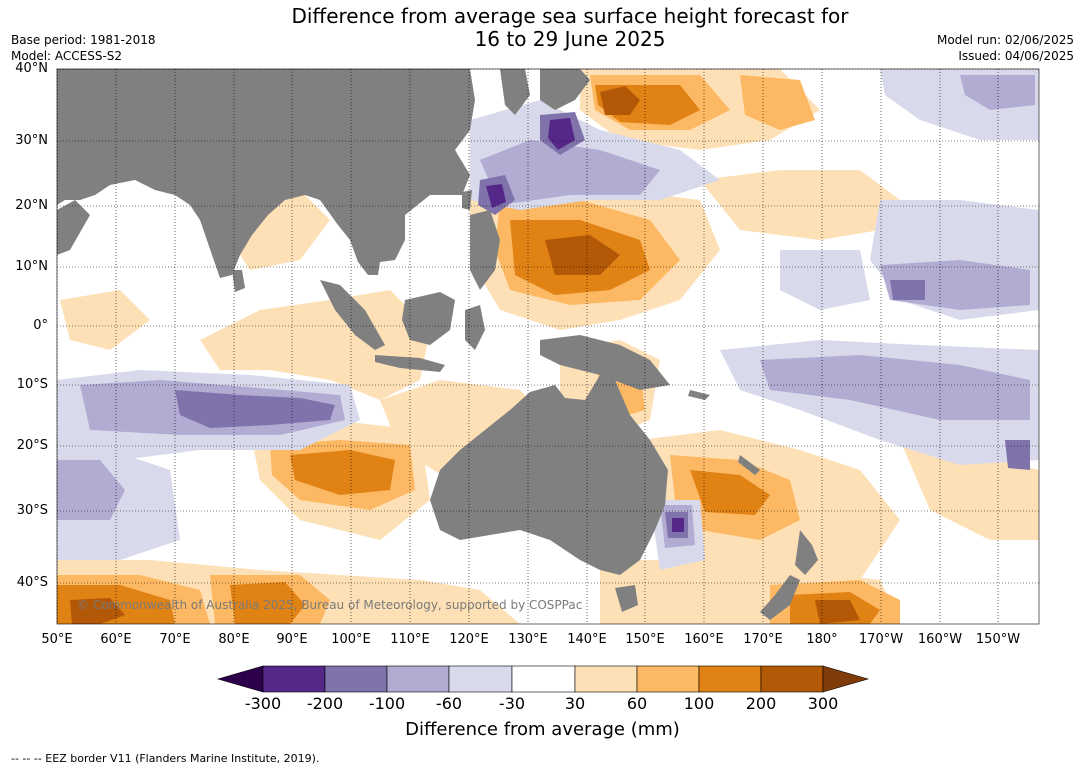  Describe the element at coordinates (565, 89) in the screenshot. I see `land-japan` at that location.